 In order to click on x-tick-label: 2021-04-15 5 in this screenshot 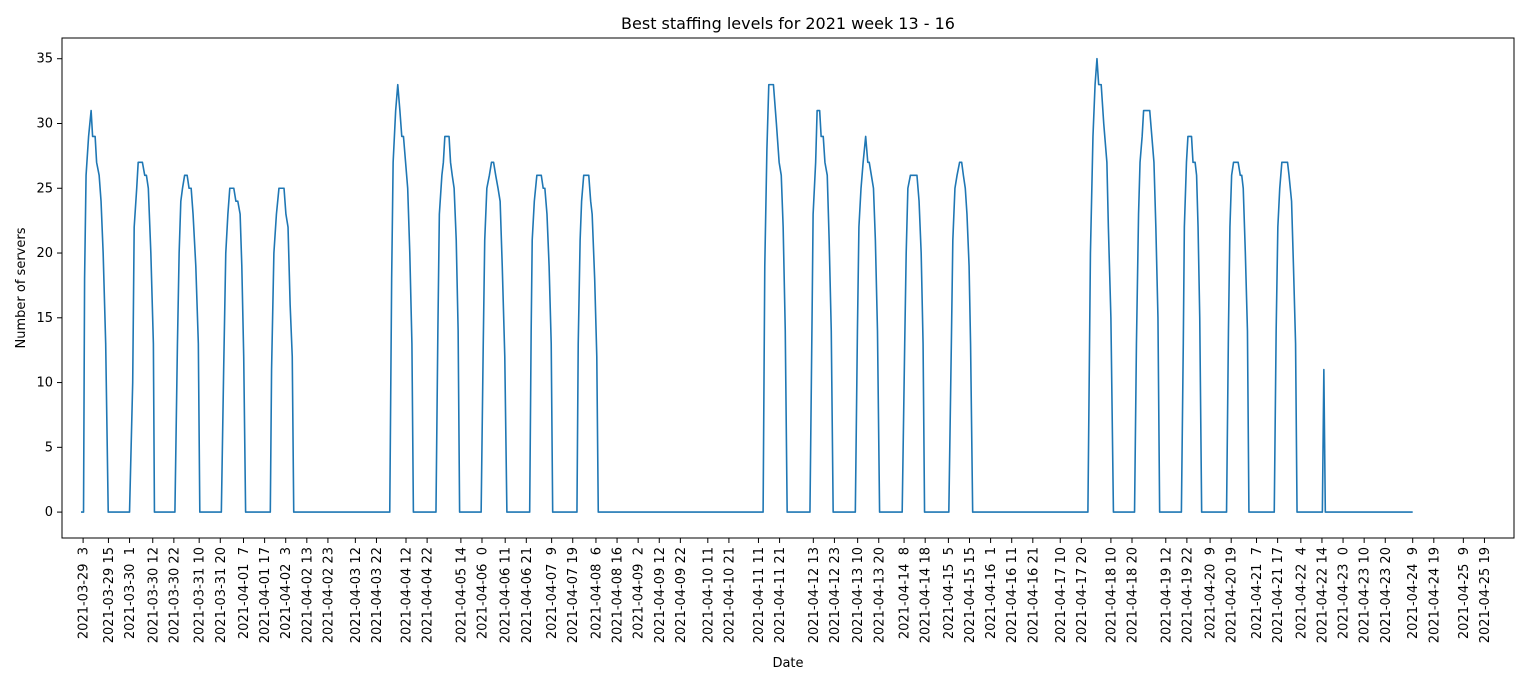, I will do `click(949, 593)`.